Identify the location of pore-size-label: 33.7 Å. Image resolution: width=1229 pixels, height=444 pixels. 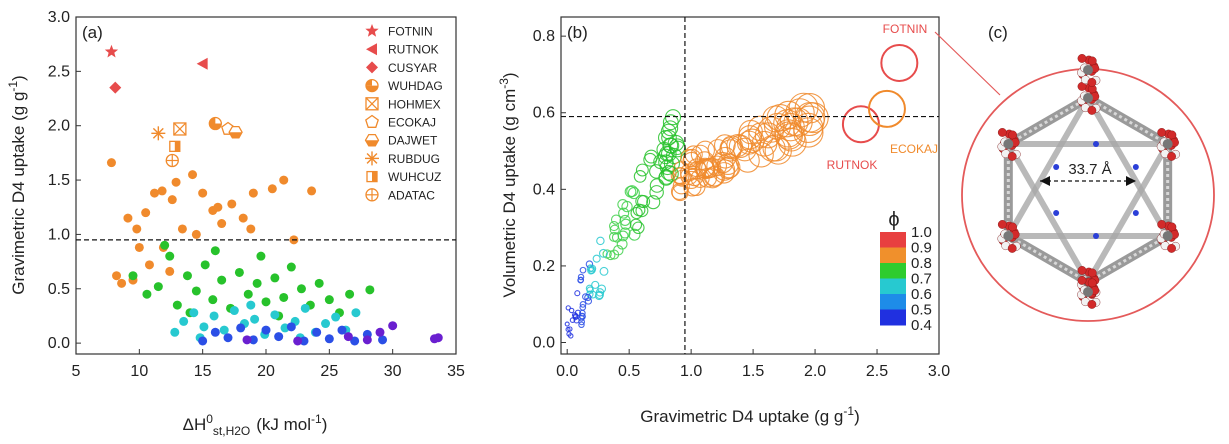
(1089, 169).